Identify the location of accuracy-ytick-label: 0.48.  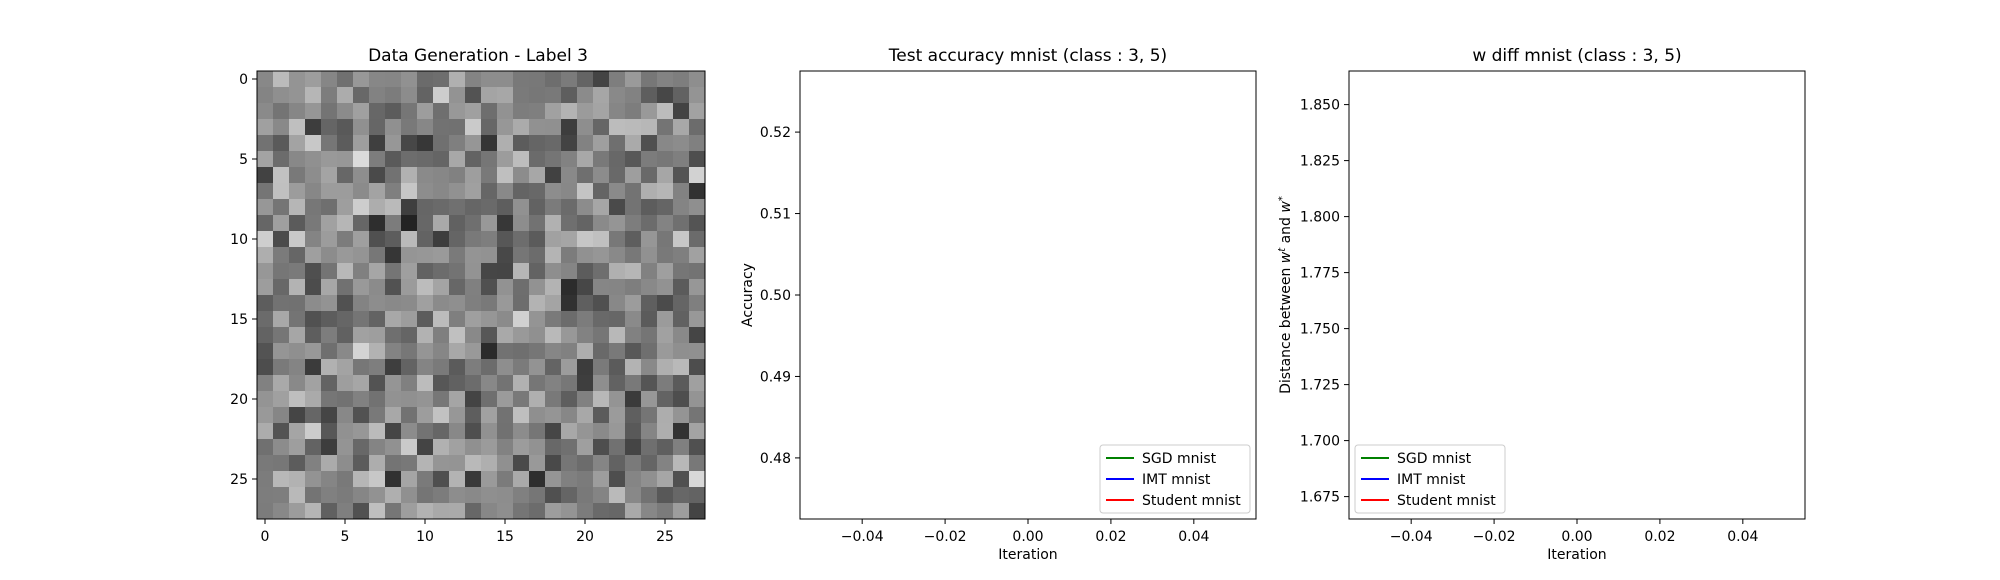
(775, 459).